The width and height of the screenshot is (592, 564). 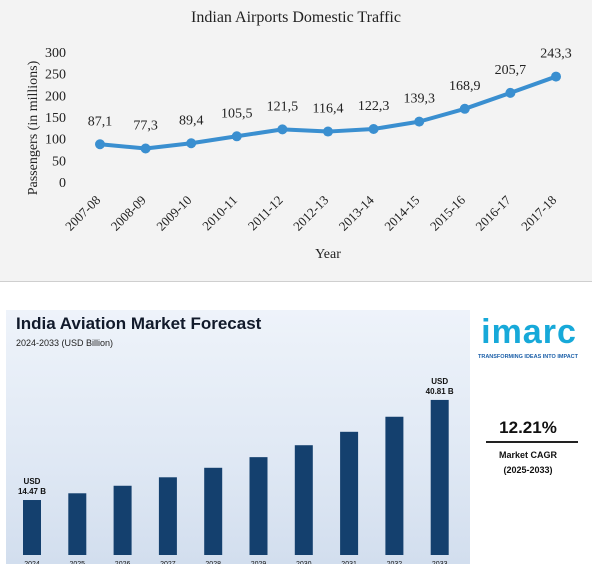 What do you see at coordinates (55, 118) in the screenshot?
I see `y-tick-label: 150` at bounding box center [55, 118].